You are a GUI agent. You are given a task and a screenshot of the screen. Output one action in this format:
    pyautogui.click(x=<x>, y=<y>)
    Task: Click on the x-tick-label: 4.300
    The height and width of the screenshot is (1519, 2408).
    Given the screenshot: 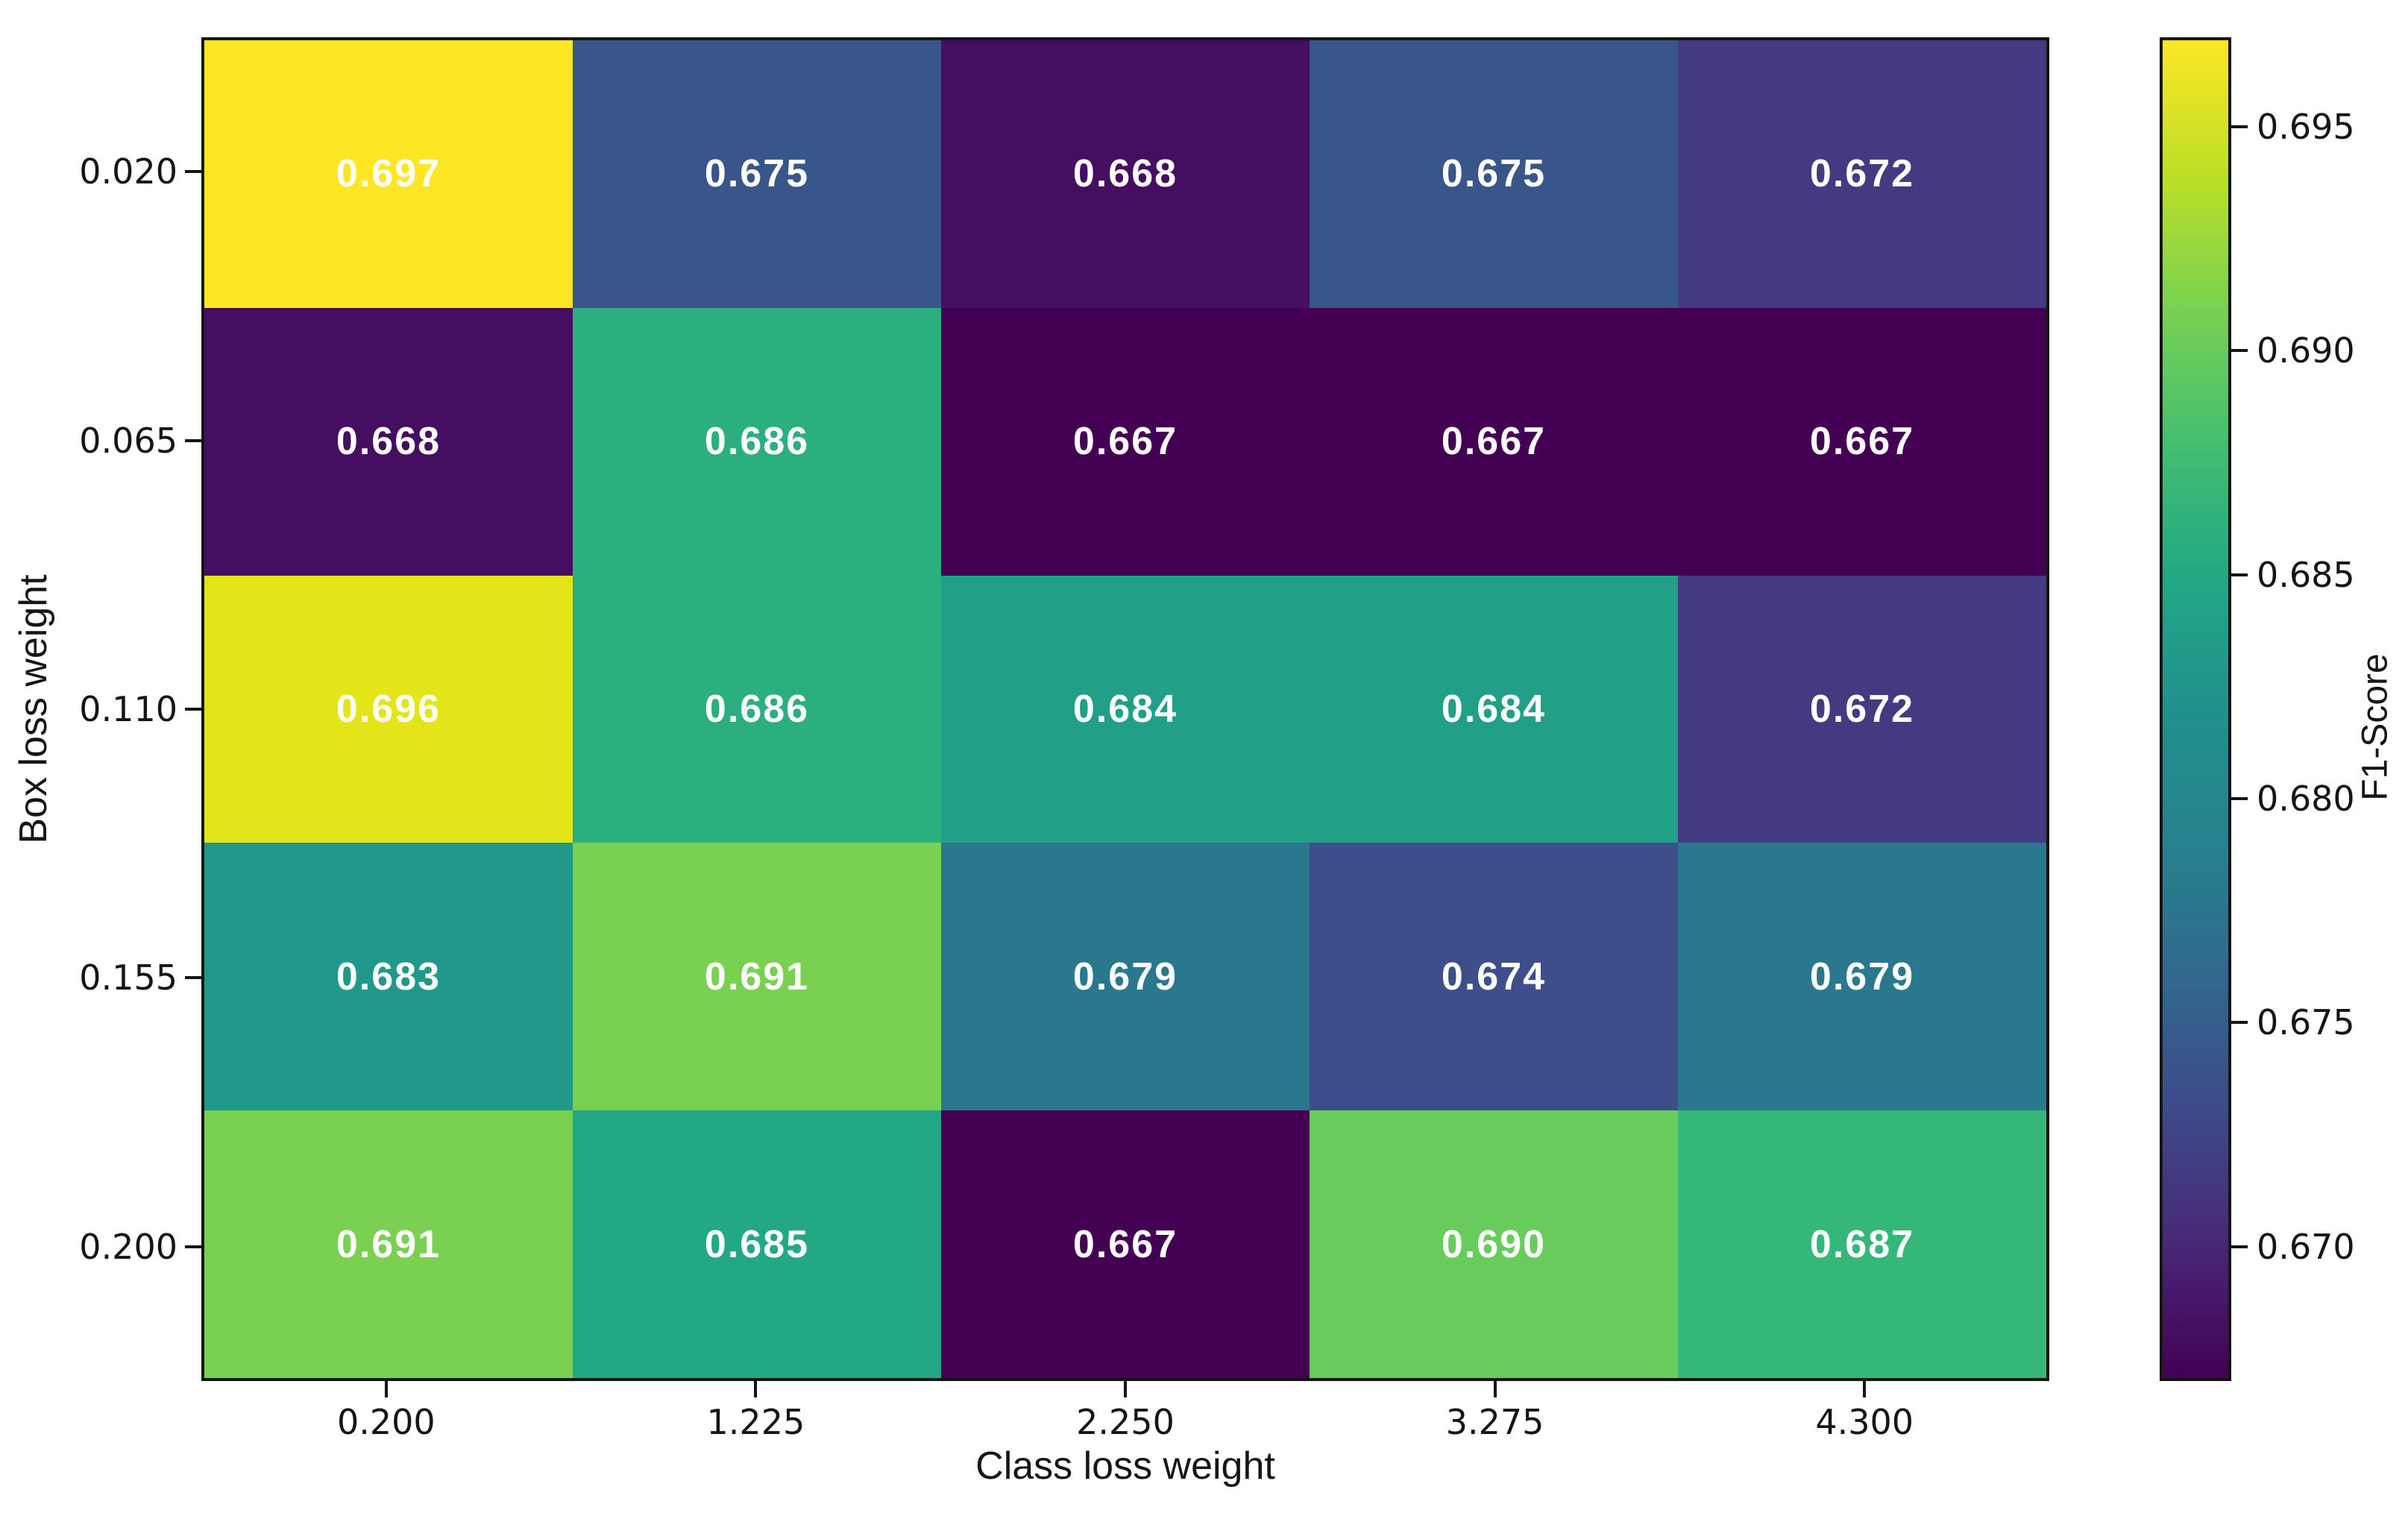 What is the action you would take?
    pyautogui.click(x=1864, y=1422)
    